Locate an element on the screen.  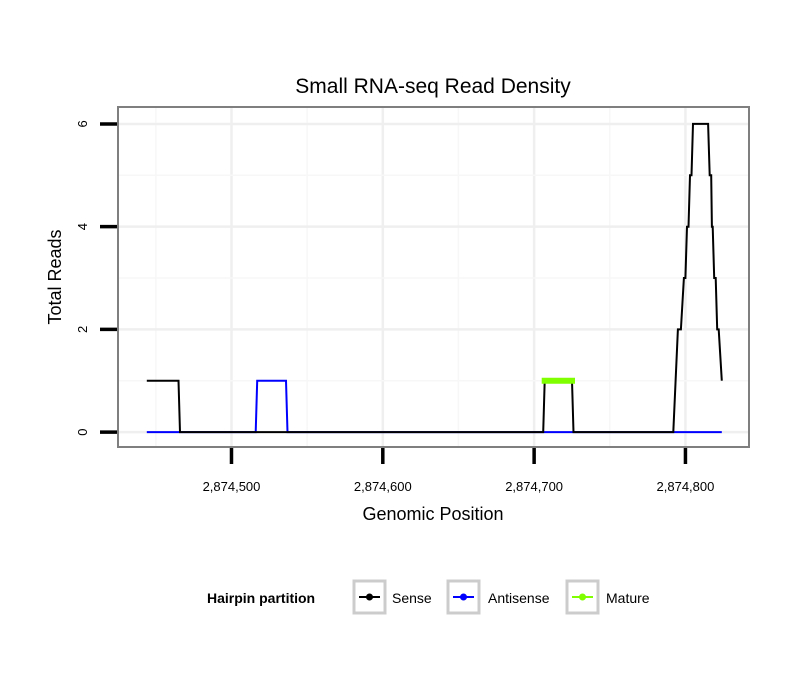
chart-title: Small RNA-seq Read Density is located at coordinates (433, 86).